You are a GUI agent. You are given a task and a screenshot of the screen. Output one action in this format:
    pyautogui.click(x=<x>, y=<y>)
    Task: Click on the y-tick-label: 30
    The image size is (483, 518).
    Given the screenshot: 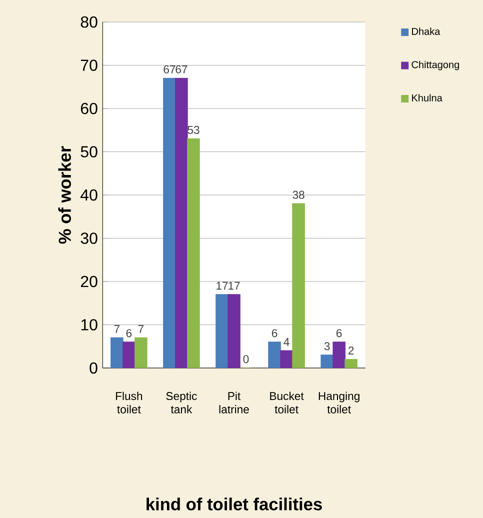 What is the action you would take?
    pyautogui.click(x=89, y=238)
    